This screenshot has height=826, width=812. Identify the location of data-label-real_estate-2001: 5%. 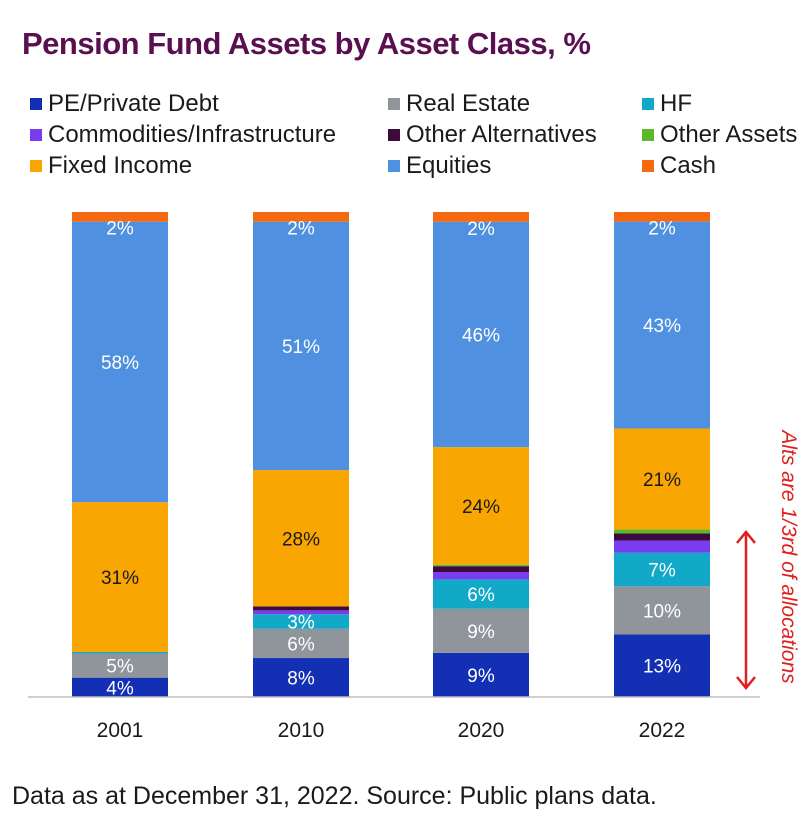
(120, 667).